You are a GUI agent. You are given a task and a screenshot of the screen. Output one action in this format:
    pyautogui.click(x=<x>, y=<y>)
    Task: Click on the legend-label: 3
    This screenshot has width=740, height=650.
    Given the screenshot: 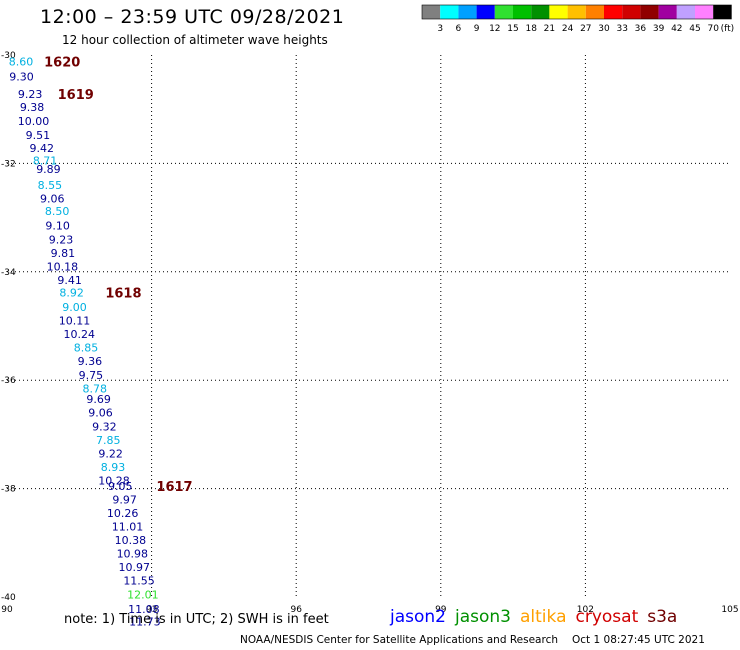 What is the action you would take?
    pyautogui.click(x=440, y=29)
    